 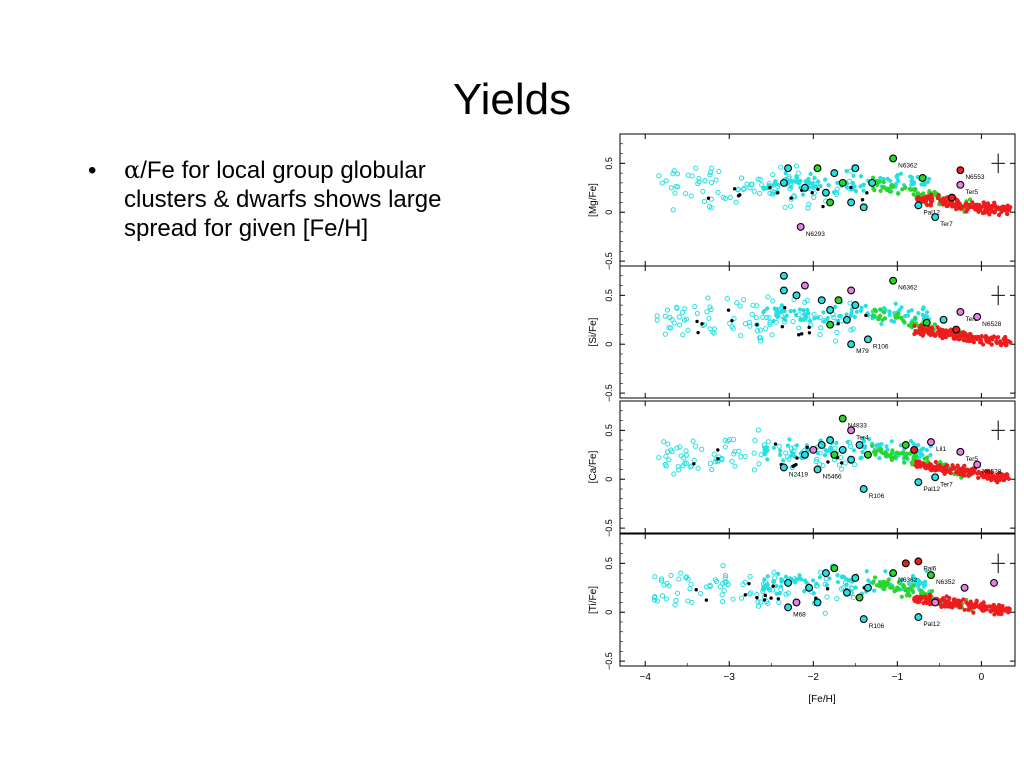 I want to click on y-axis-label: [Si/Fe], so click(x=593, y=331).